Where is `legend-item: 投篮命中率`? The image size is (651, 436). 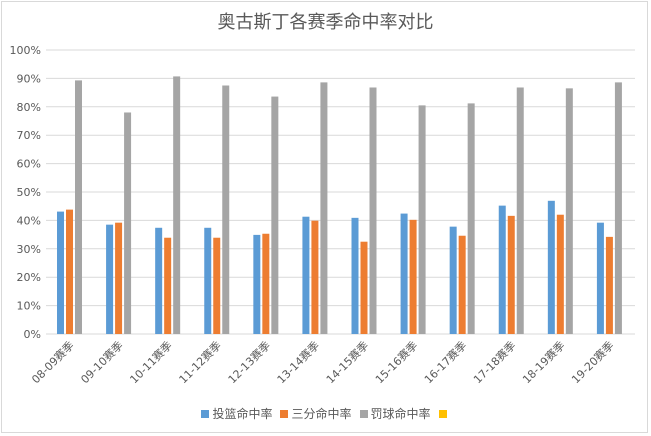
legend-item: 投篮命中率 is located at coordinates (236, 413).